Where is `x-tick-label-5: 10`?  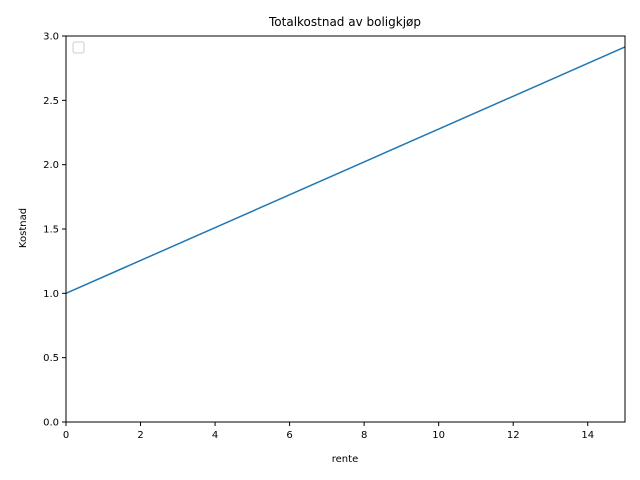 x-tick-label-5: 10 is located at coordinates (438, 435).